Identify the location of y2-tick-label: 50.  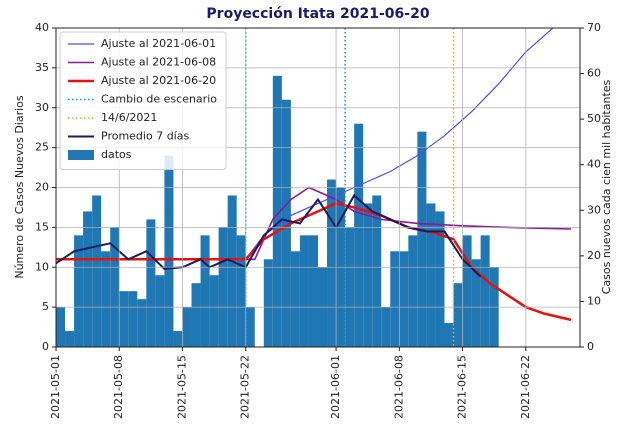
(594, 118).